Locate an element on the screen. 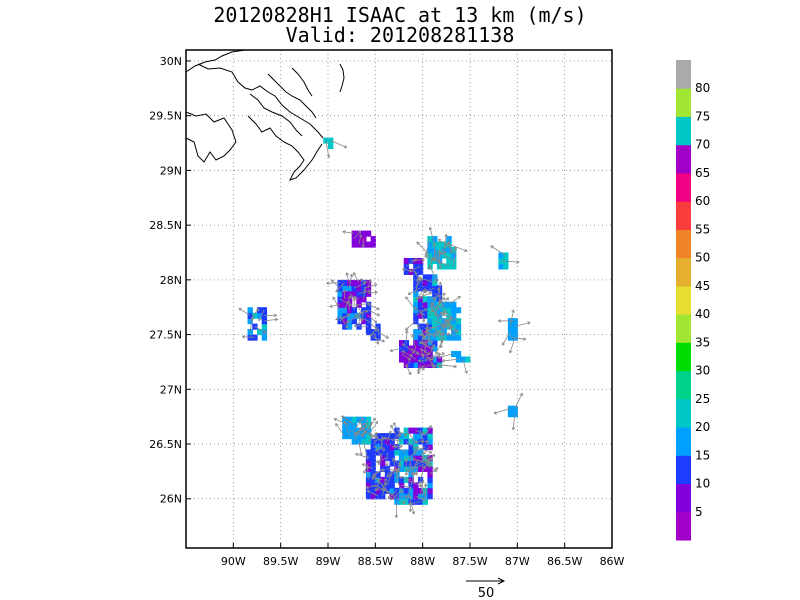 Image resolution: width=800 pixels, height=600 pixels. reference-arrow-head is located at coordinates (501, 581).